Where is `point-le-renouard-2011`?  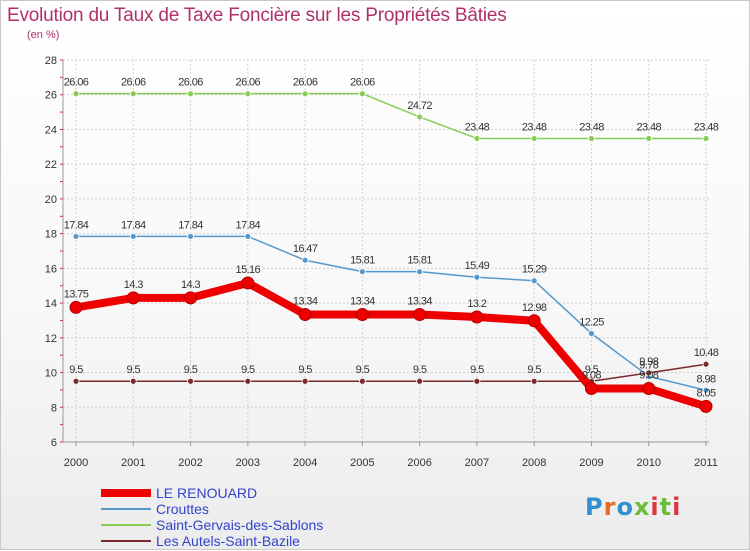 point-le-renouard-2011 is located at coordinates (706, 406).